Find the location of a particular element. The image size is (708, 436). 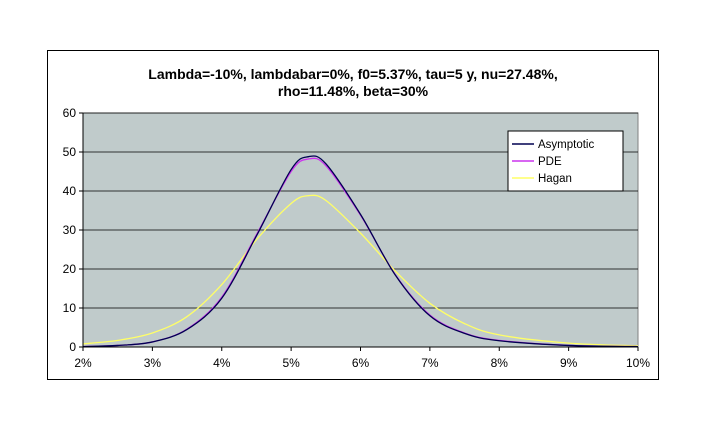

y-tick-label: 60 is located at coordinates (70, 113).